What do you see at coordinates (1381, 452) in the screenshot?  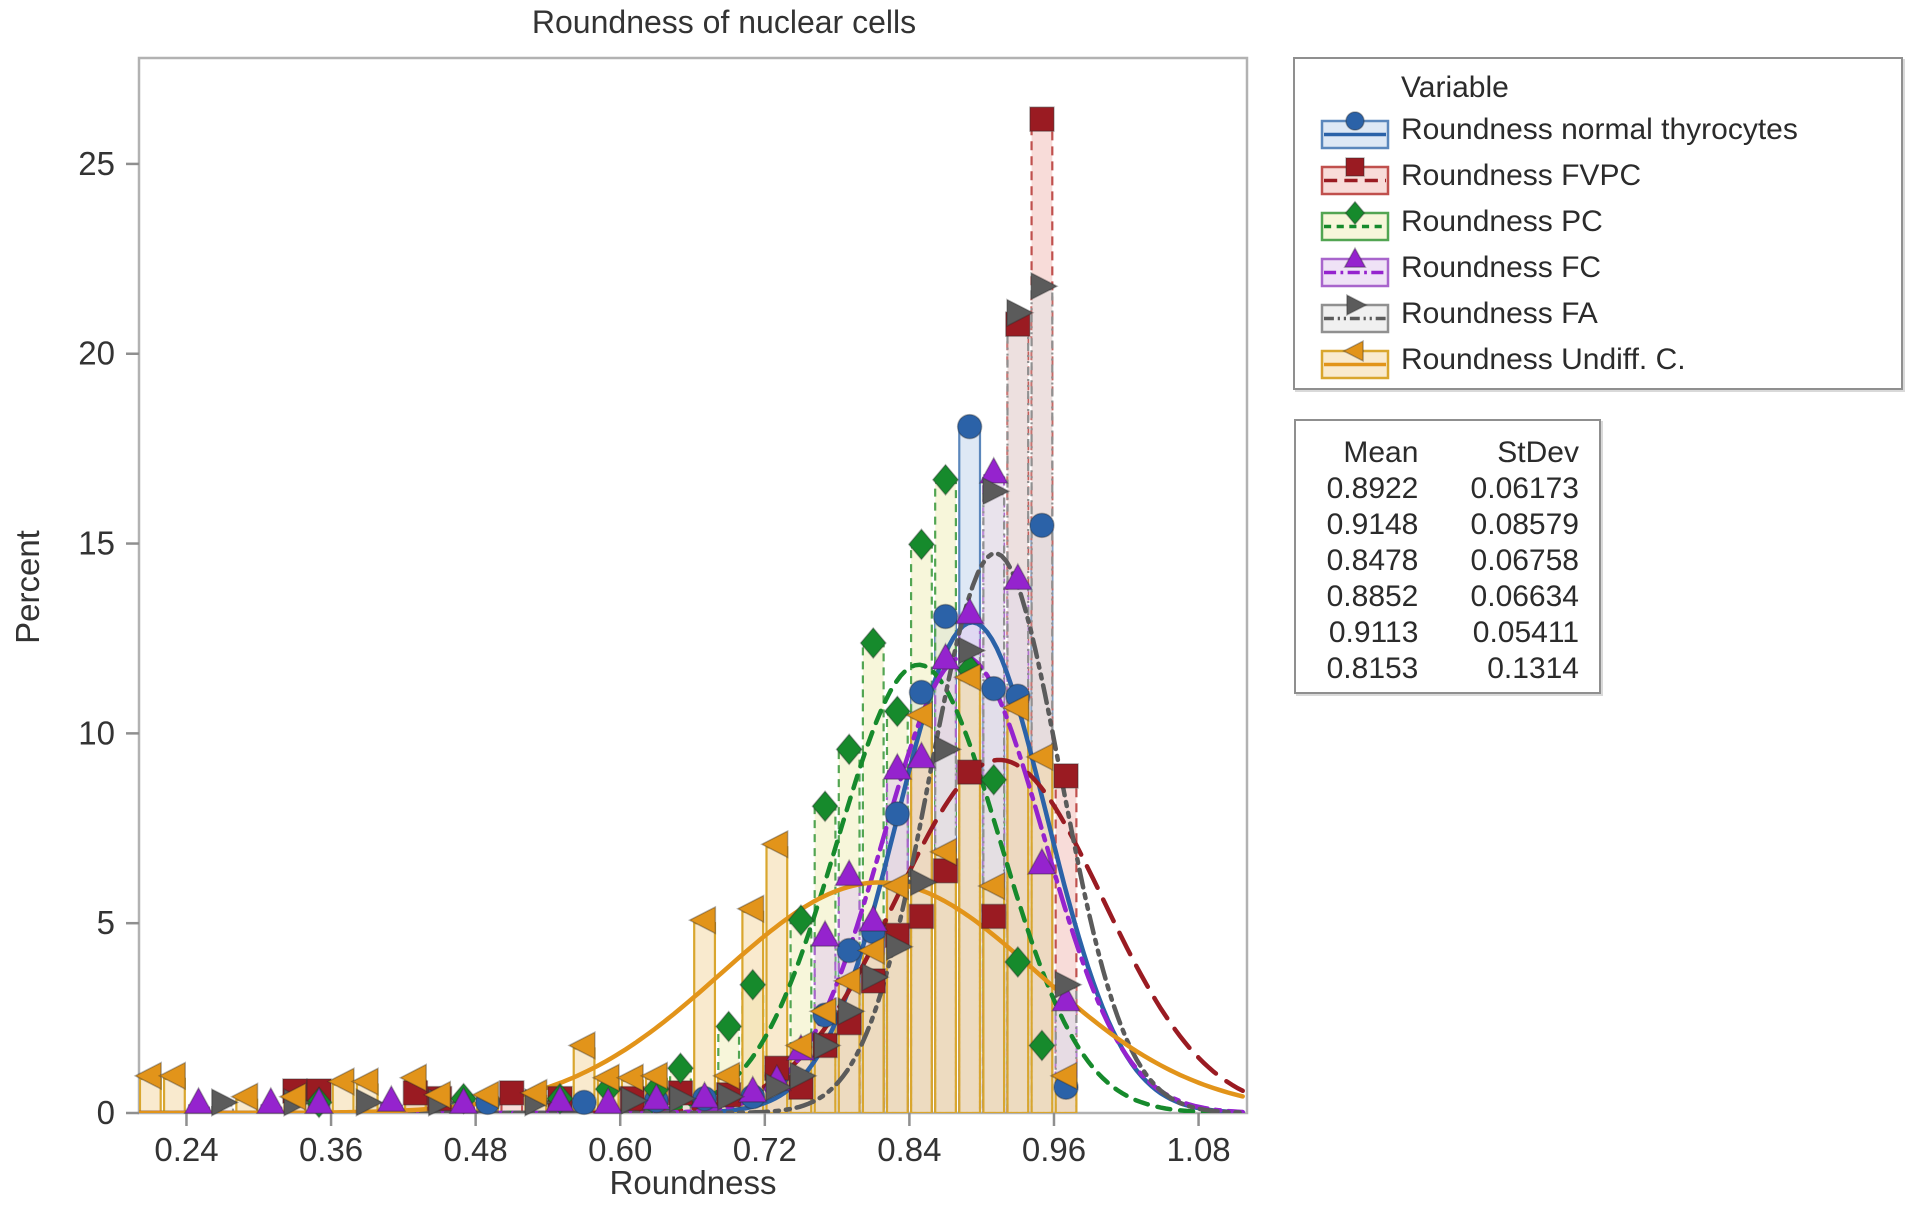 I see `stats-header-mean: Mean` at bounding box center [1381, 452].